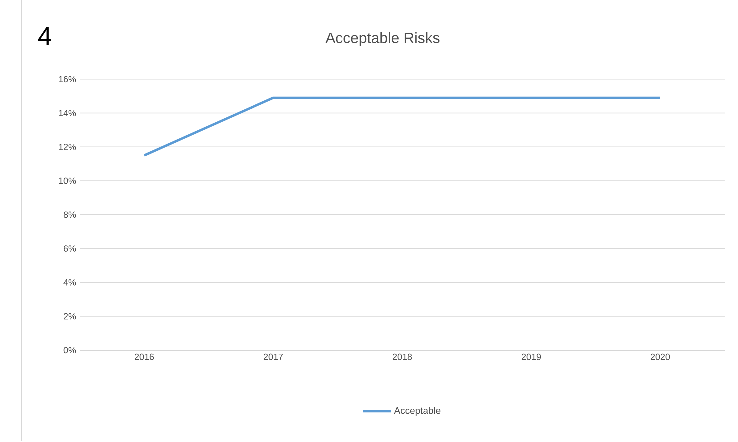  What do you see at coordinates (402, 357) in the screenshot?
I see `x-tick-label: 2018` at bounding box center [402, 357].